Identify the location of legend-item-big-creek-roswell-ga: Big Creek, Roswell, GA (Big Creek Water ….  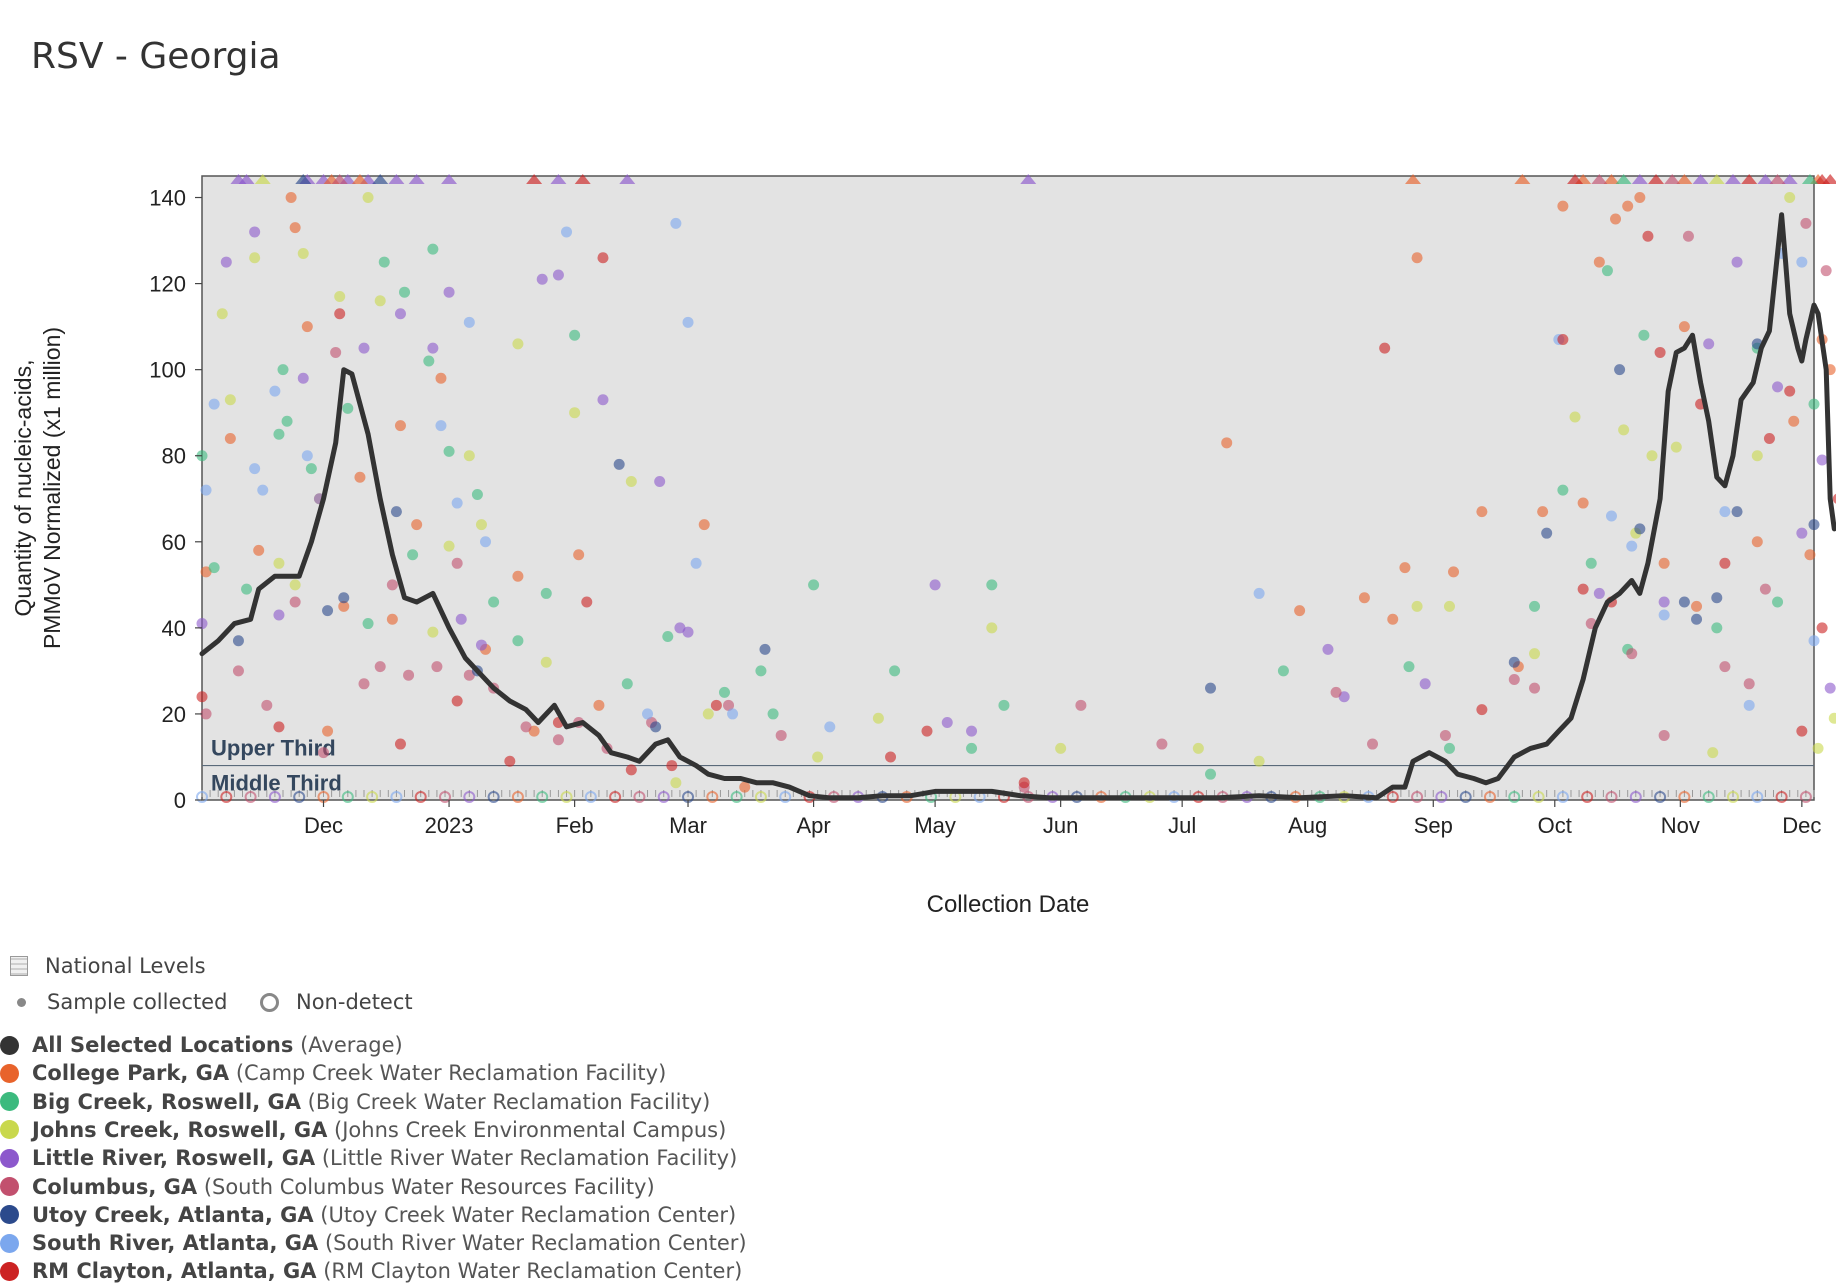
(355, 1102).